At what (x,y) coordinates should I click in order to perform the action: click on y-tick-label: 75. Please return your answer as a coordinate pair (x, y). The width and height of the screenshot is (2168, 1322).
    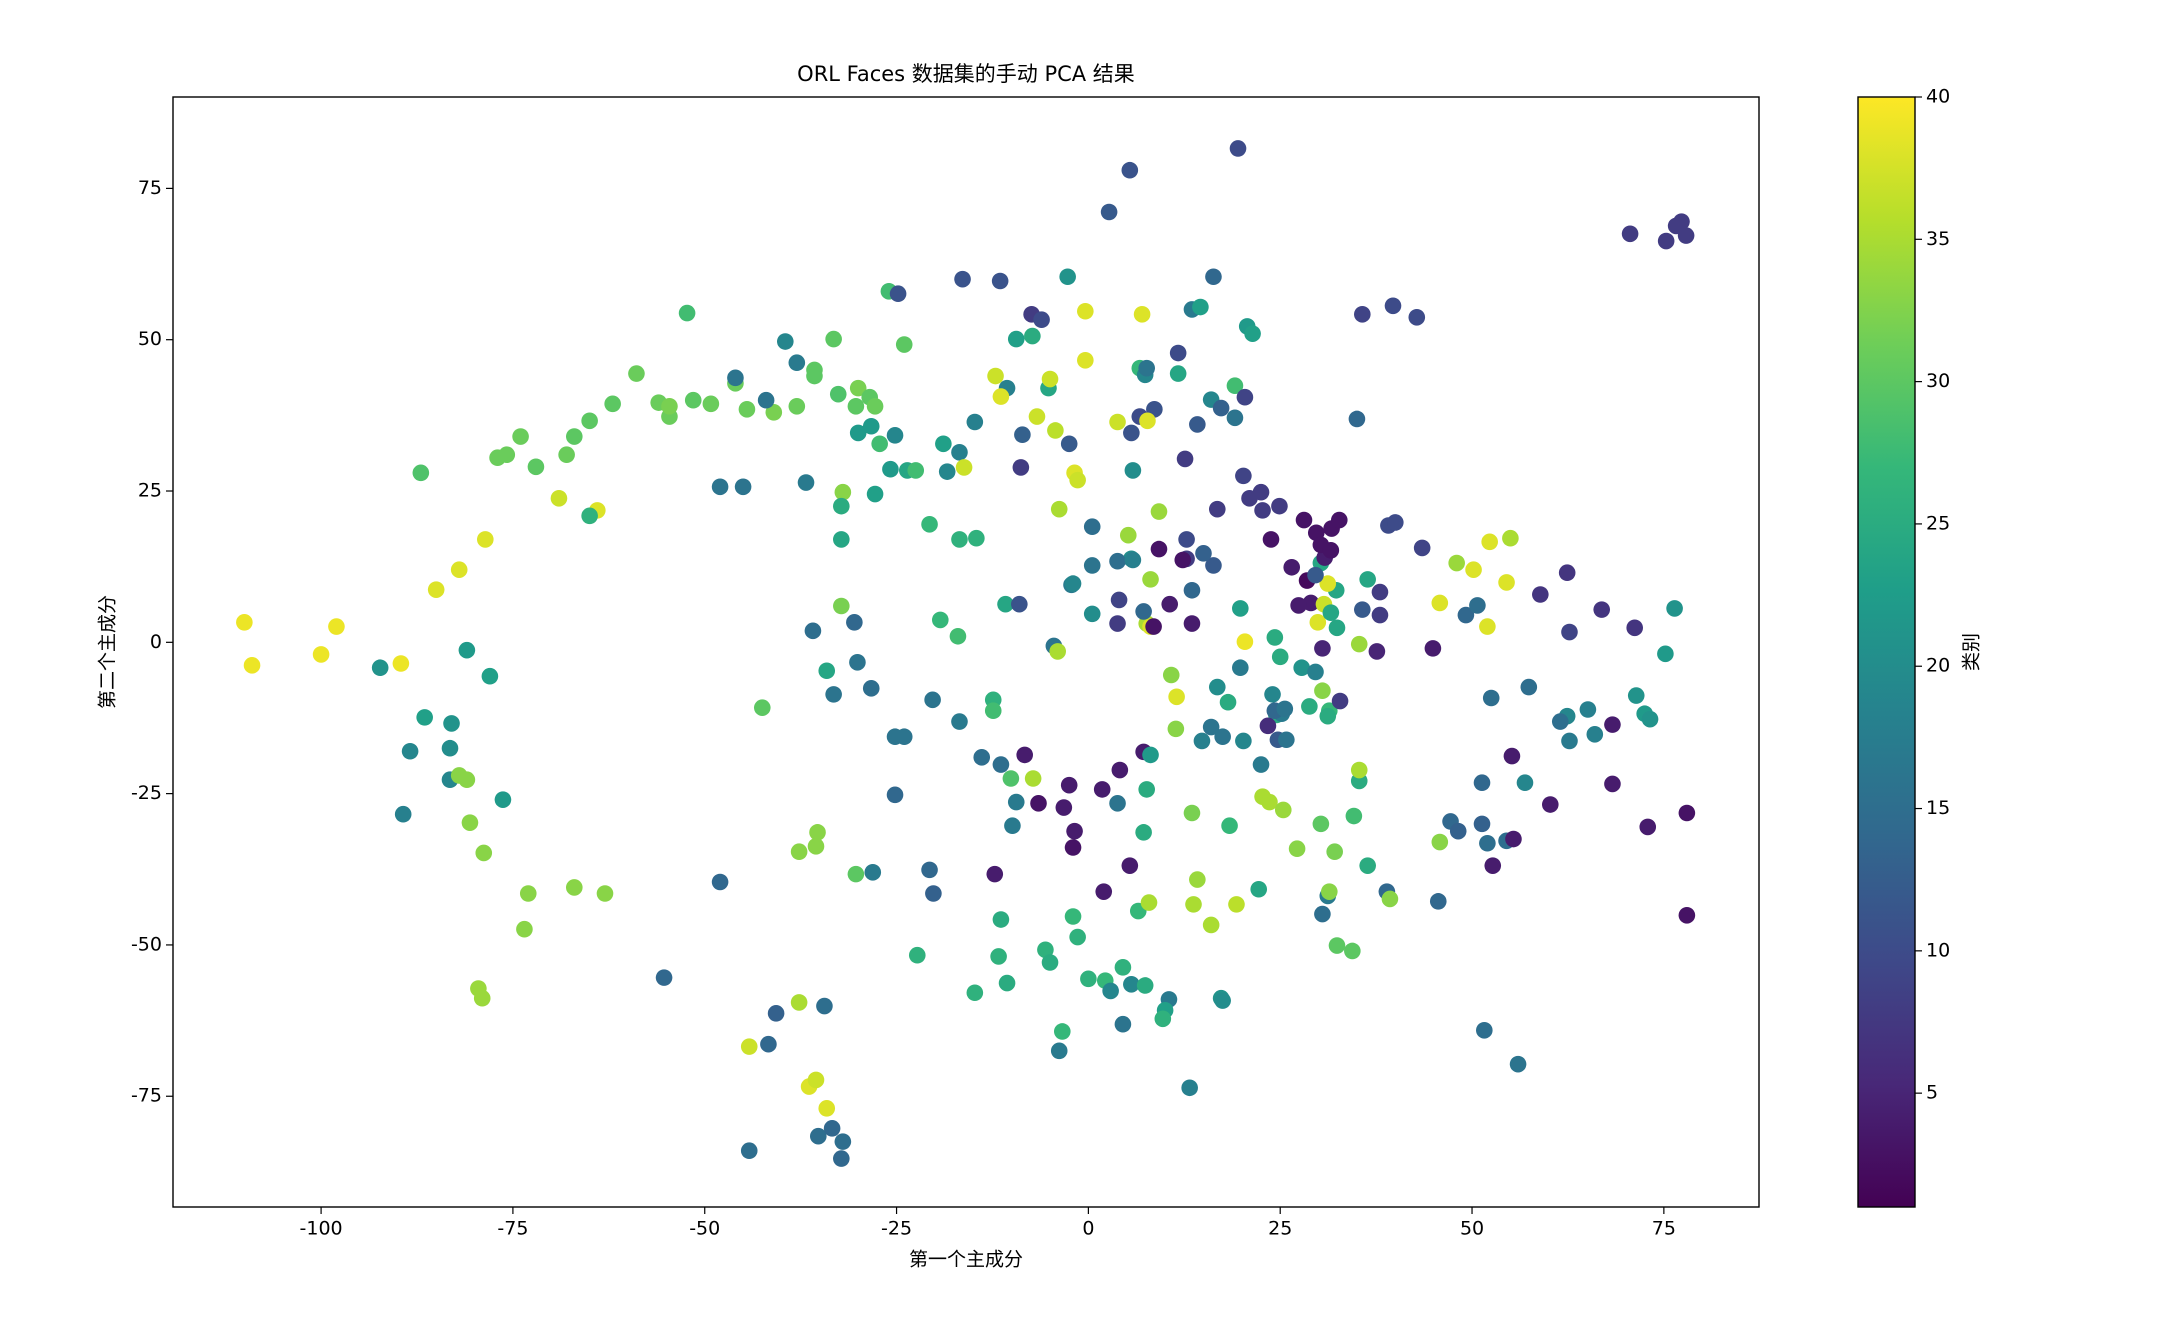
    Looking at the image, I should click on (150, 188).